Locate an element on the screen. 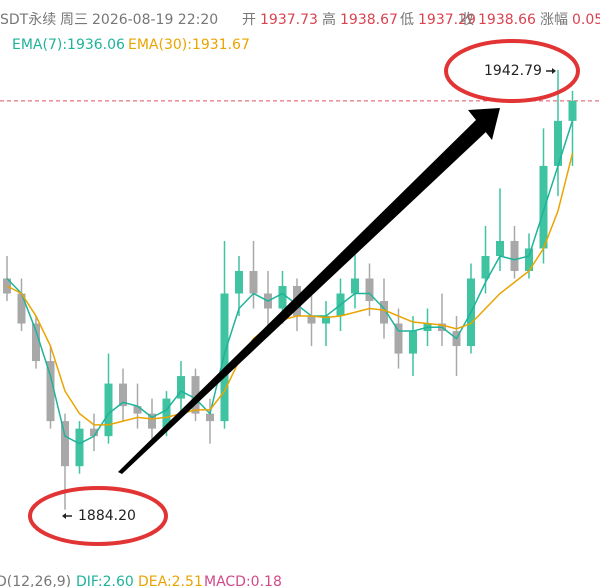 The height and width of the screenshot is (587, 600). low-highlight is located at coordinates (98, 516).